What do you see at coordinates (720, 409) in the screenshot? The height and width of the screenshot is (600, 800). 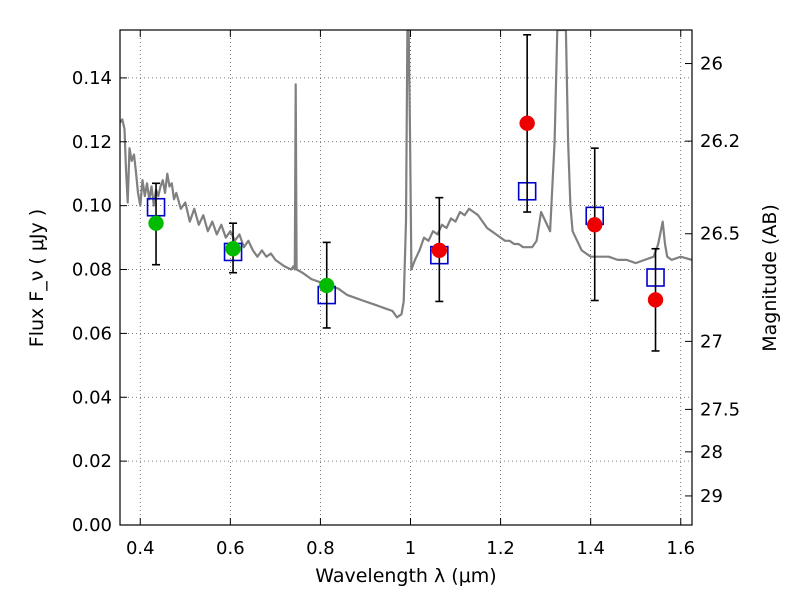 I see `right-tick-label: 27.5` at bounding box center [720, 409].